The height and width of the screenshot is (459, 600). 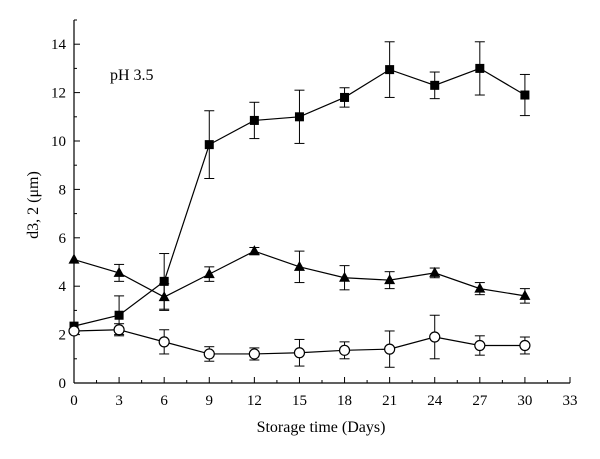 What do you see at coordinates (299, 341) in the screenshot?
I see `series-circle-open` at bounding box center [299, 341].